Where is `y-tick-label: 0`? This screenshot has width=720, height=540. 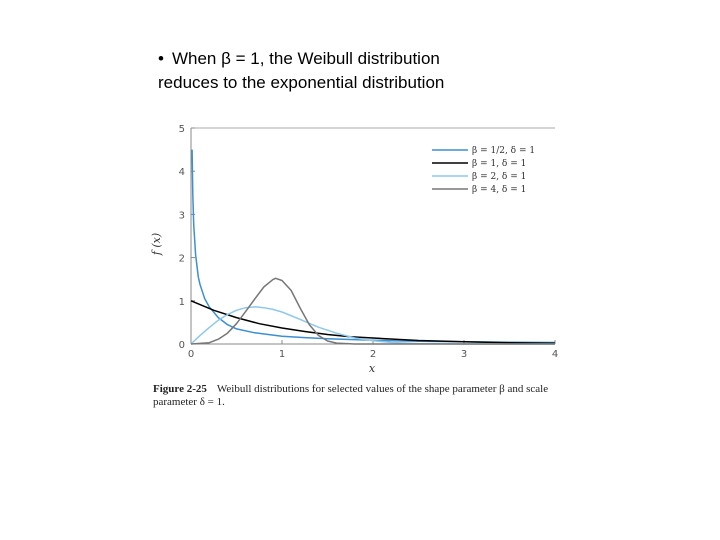
y-tick-label: 0 is located at coordinates (182, 345).